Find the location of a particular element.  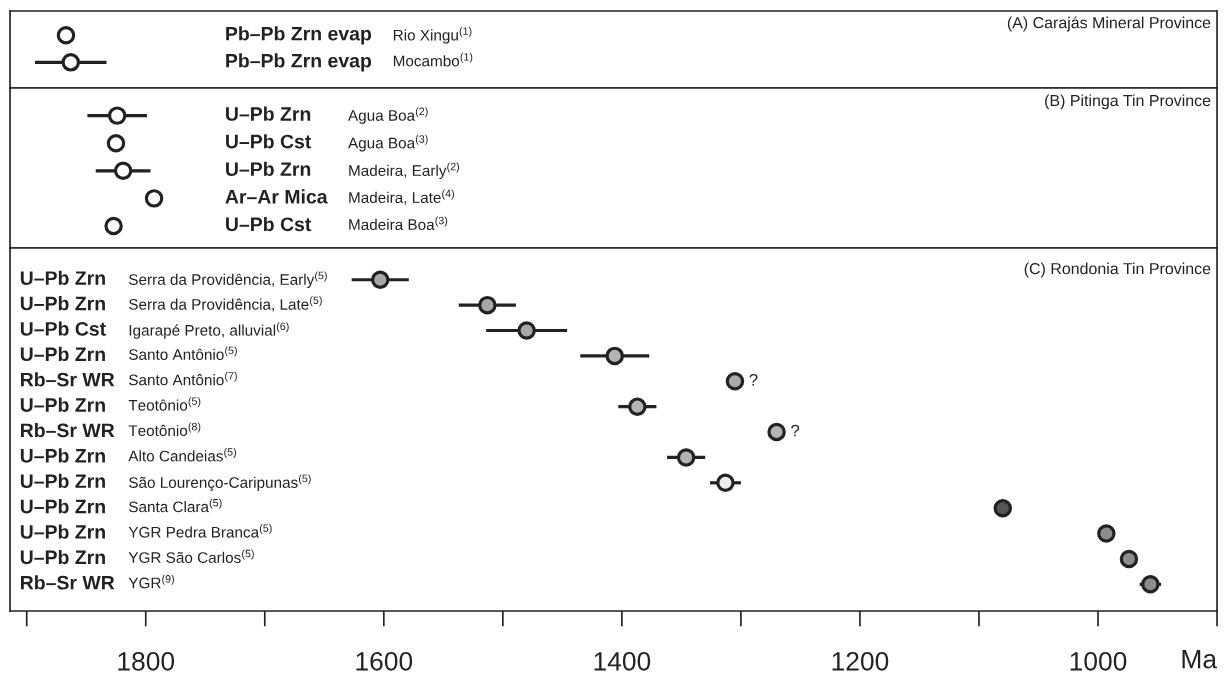

annotation: Ar–Ar Mica is located at coordinates (276, 196).